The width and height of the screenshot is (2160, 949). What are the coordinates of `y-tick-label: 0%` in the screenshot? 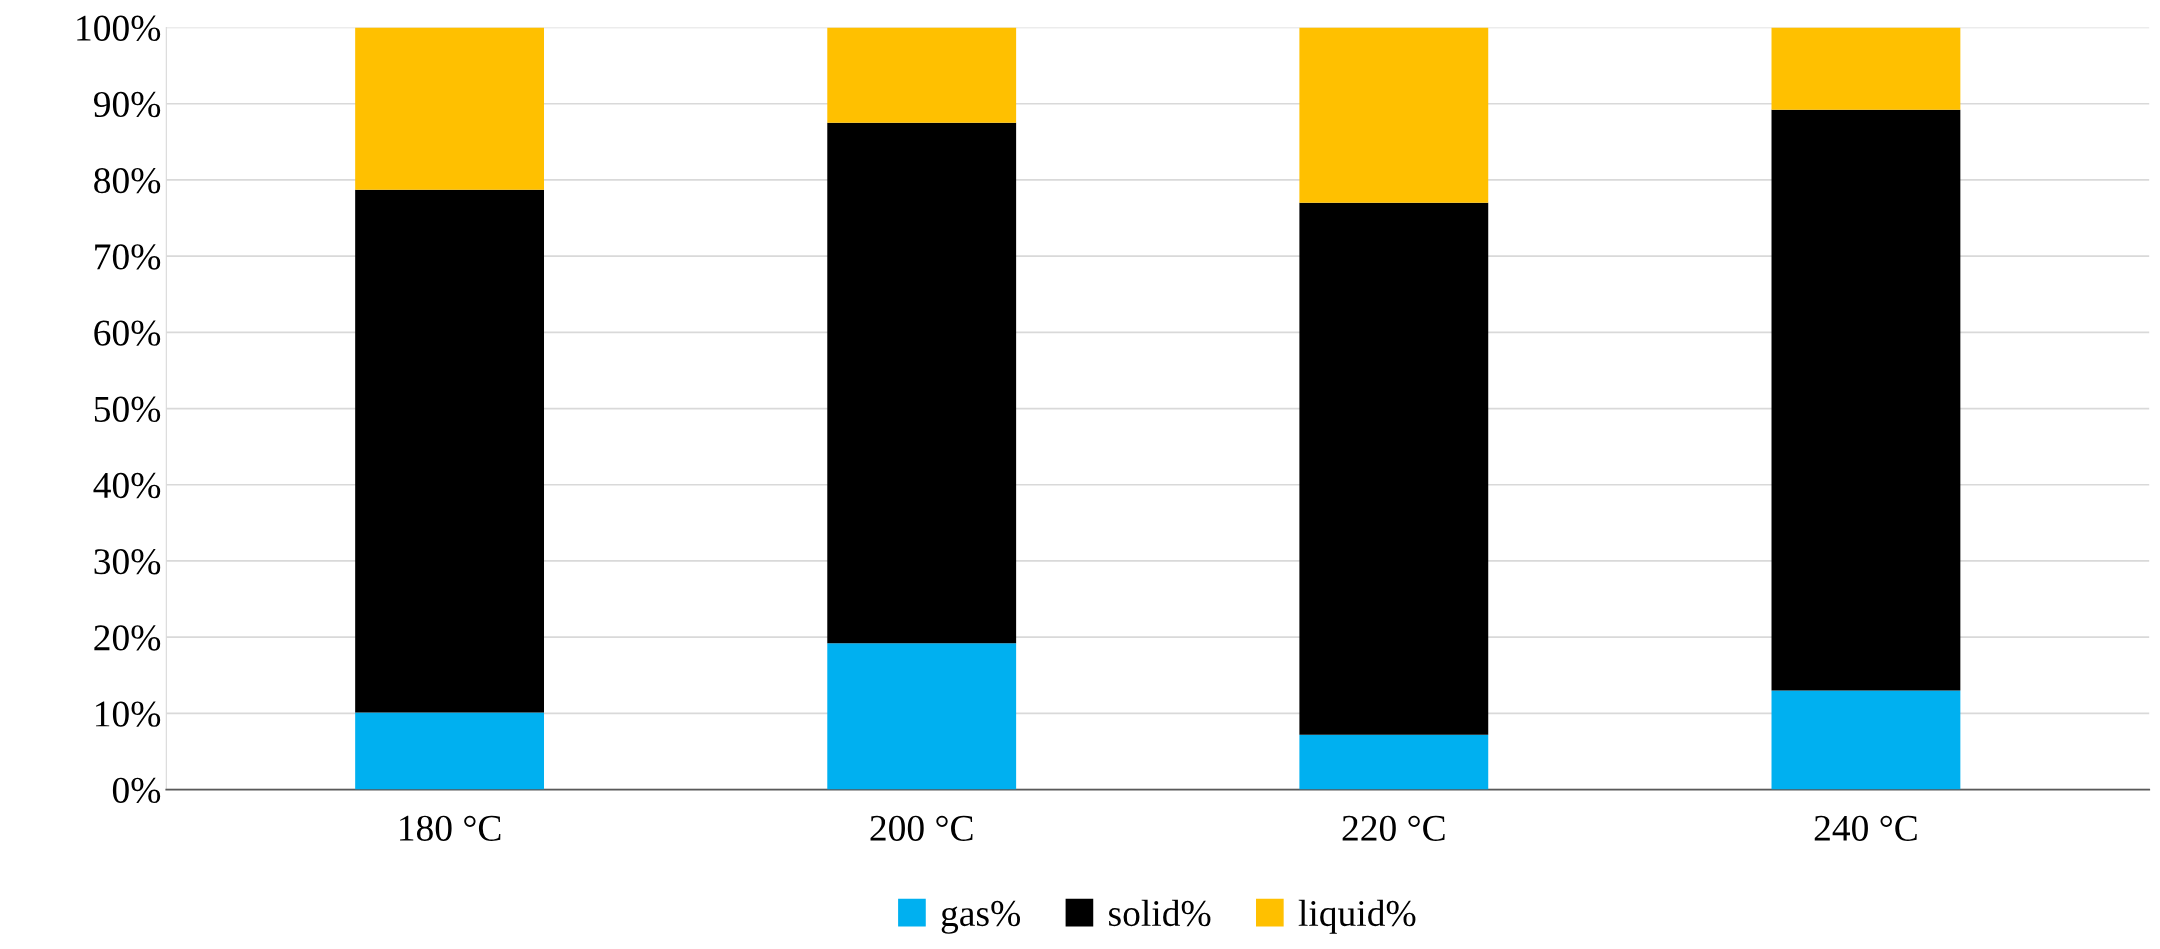 It's located at (136, 790).